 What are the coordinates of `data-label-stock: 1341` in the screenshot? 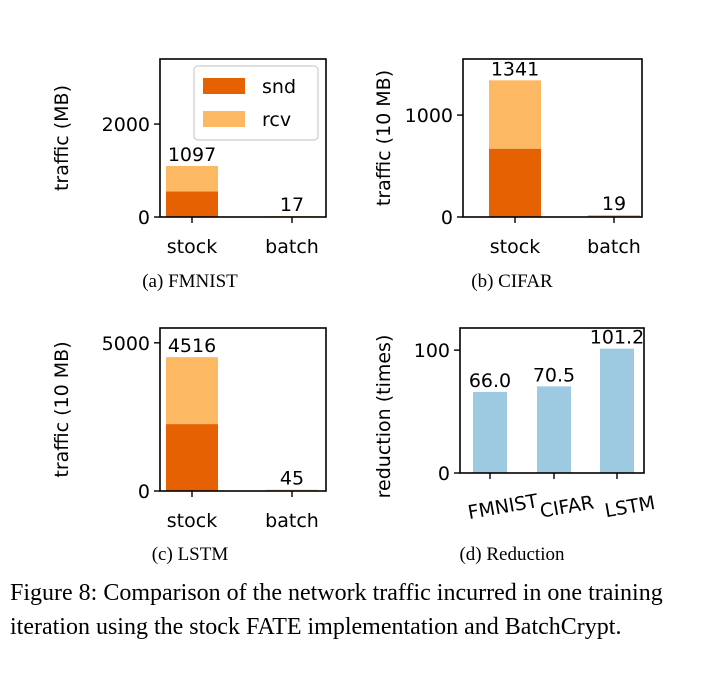 It's located at (515, 69).